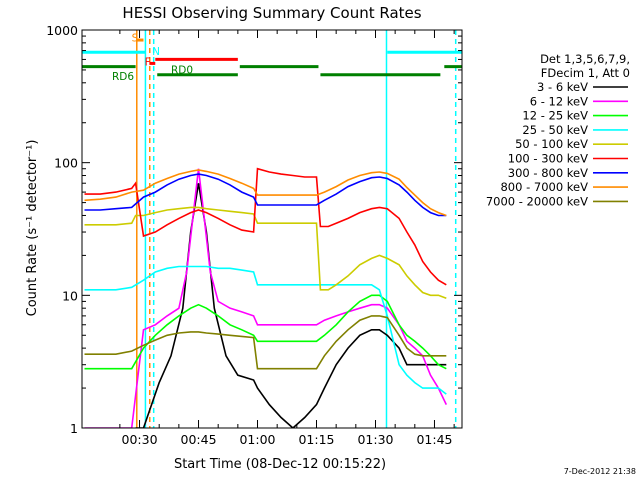 Image resolution: width=640 pixels, height=480 pixels. I want to click on y-tick-label-2: 10, so click(70, 295).